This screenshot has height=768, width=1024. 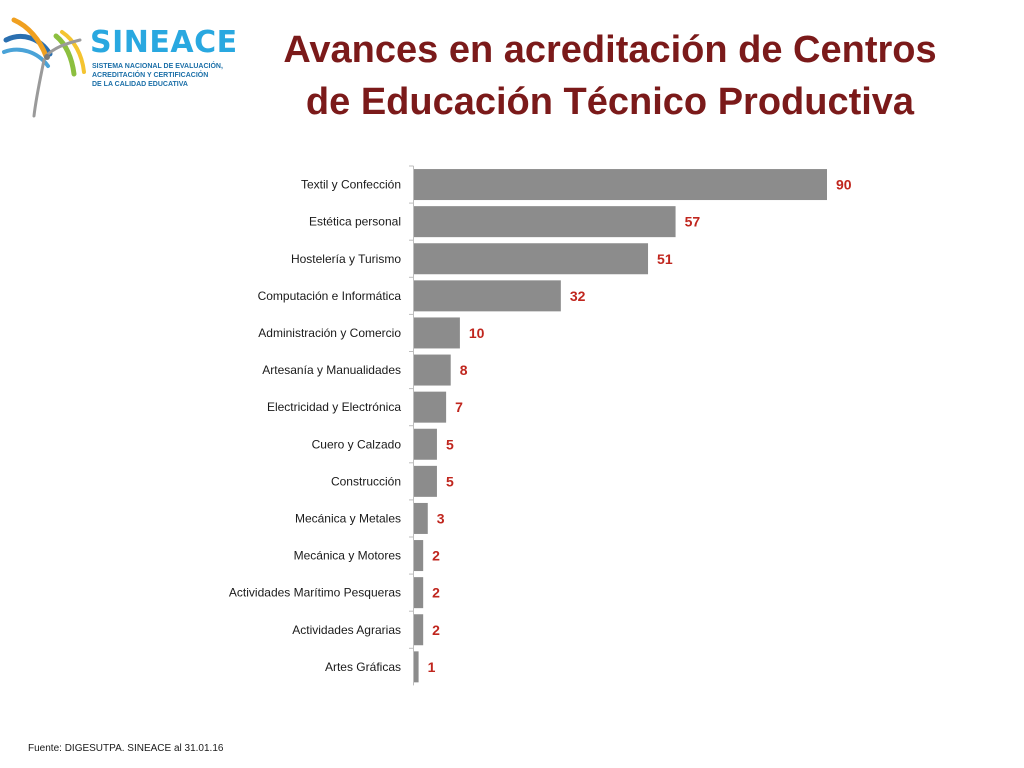 I want to click on slide-title-line: Avances en acreditación de Centros, so click(x=610, y=50).